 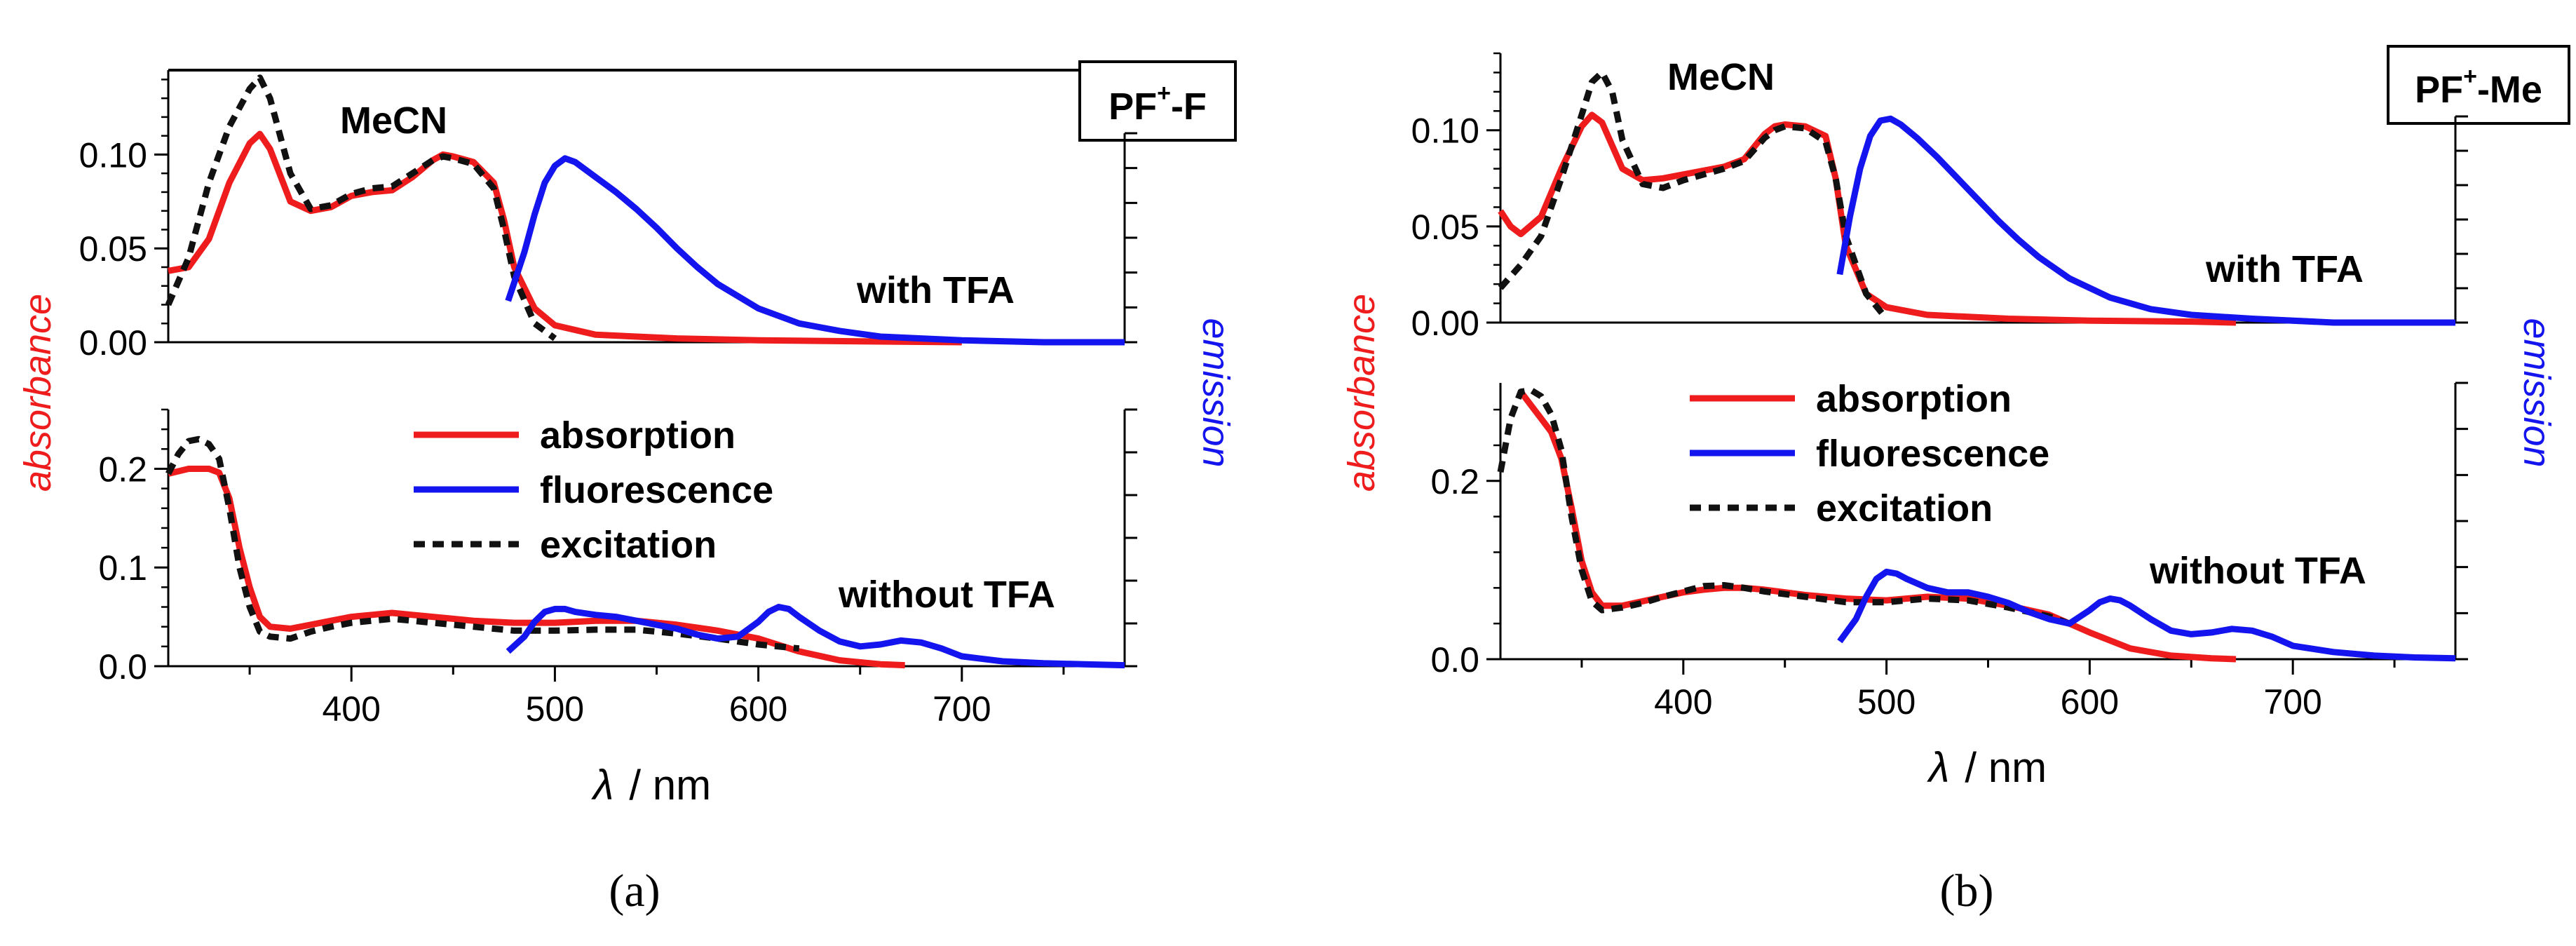 What do you see at coordinates (1914, 399) in the screenshot?
I see `chart-b-legend-label-absorption: absorption` at bounding box center [1914, 399].